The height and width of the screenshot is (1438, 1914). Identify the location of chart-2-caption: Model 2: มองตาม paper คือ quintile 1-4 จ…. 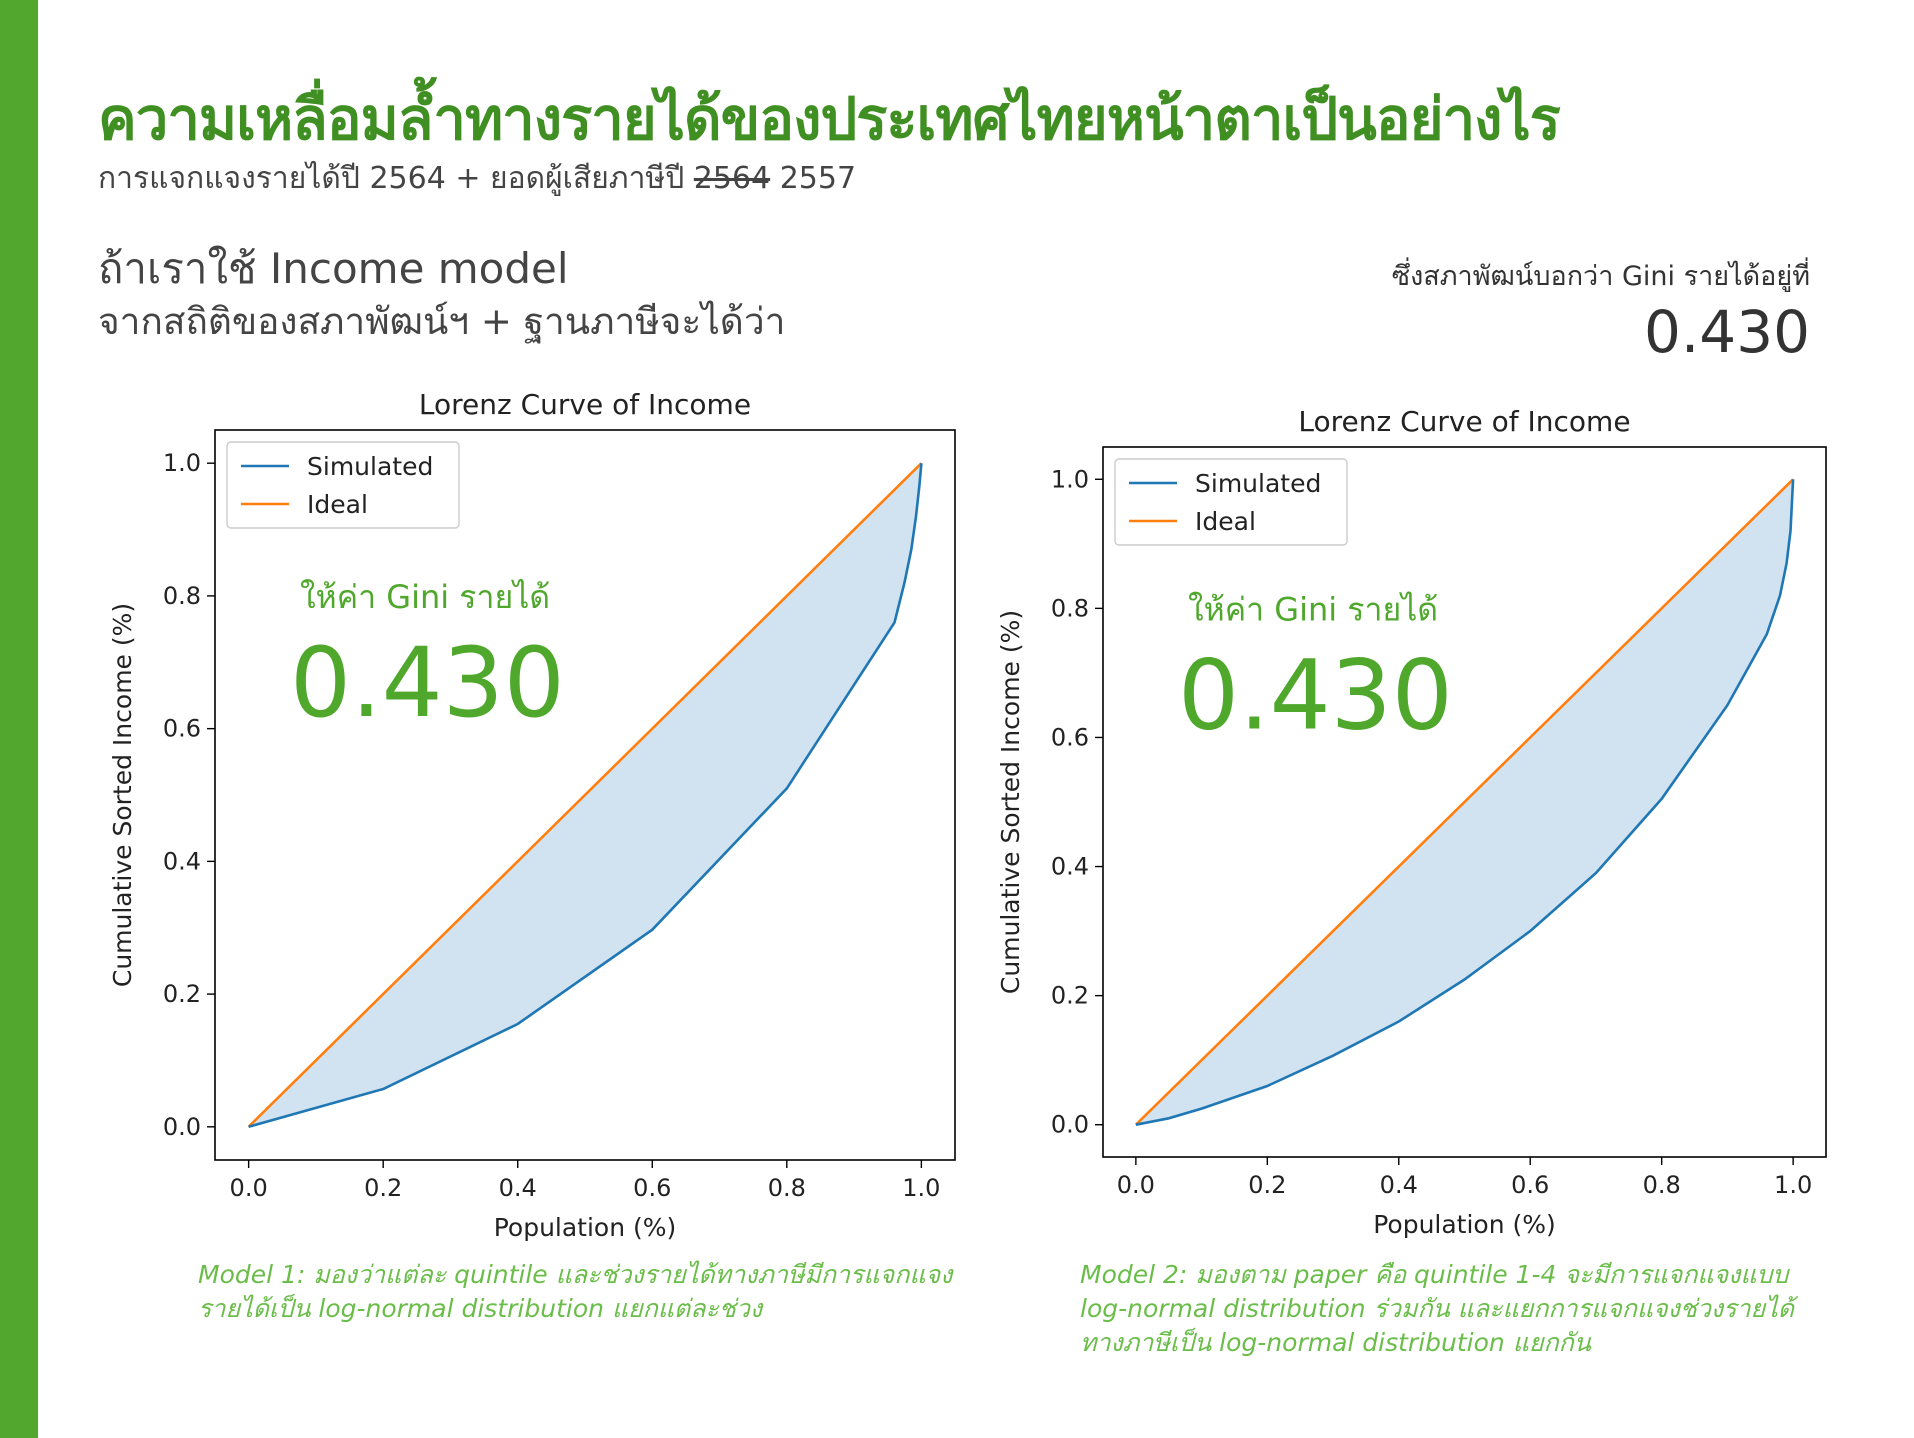
(1437, 1308).